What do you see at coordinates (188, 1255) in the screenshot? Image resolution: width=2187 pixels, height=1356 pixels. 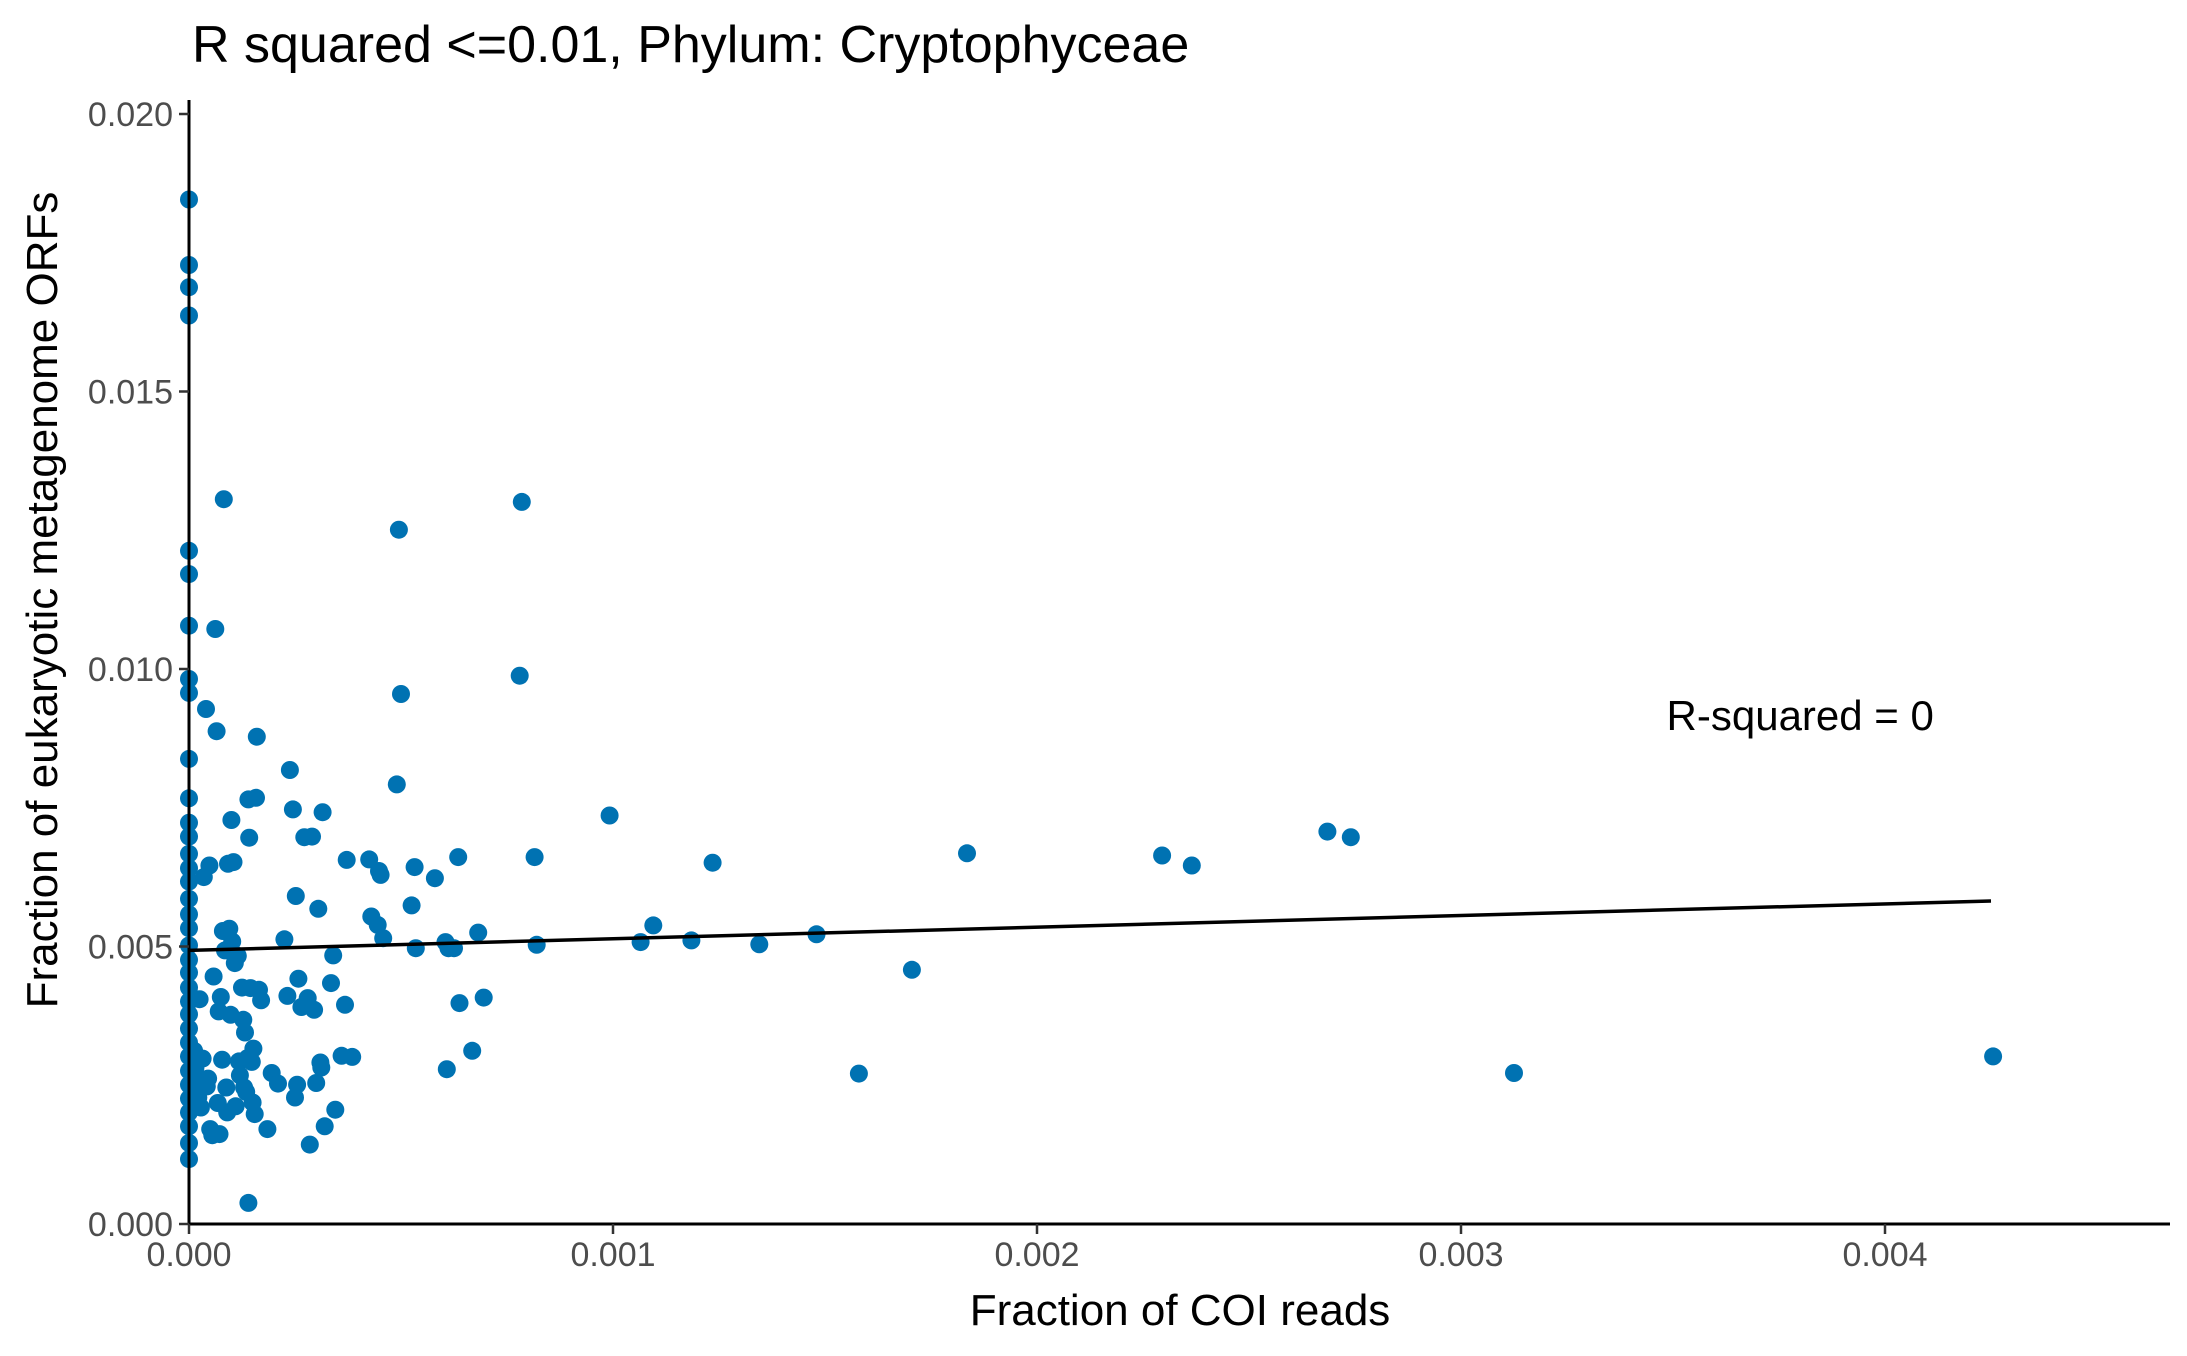 I see `x-tick-label: 0.000` at bounding box center [188, 1255].